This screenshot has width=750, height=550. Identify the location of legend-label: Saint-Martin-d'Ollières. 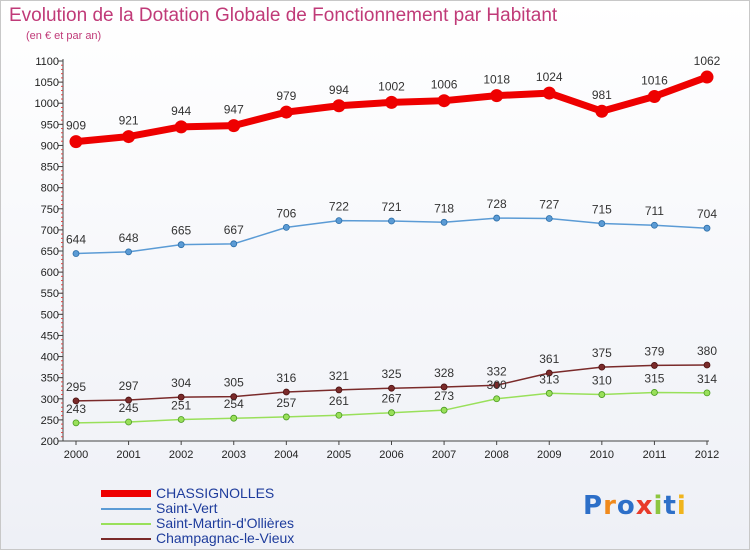
(225, 523).